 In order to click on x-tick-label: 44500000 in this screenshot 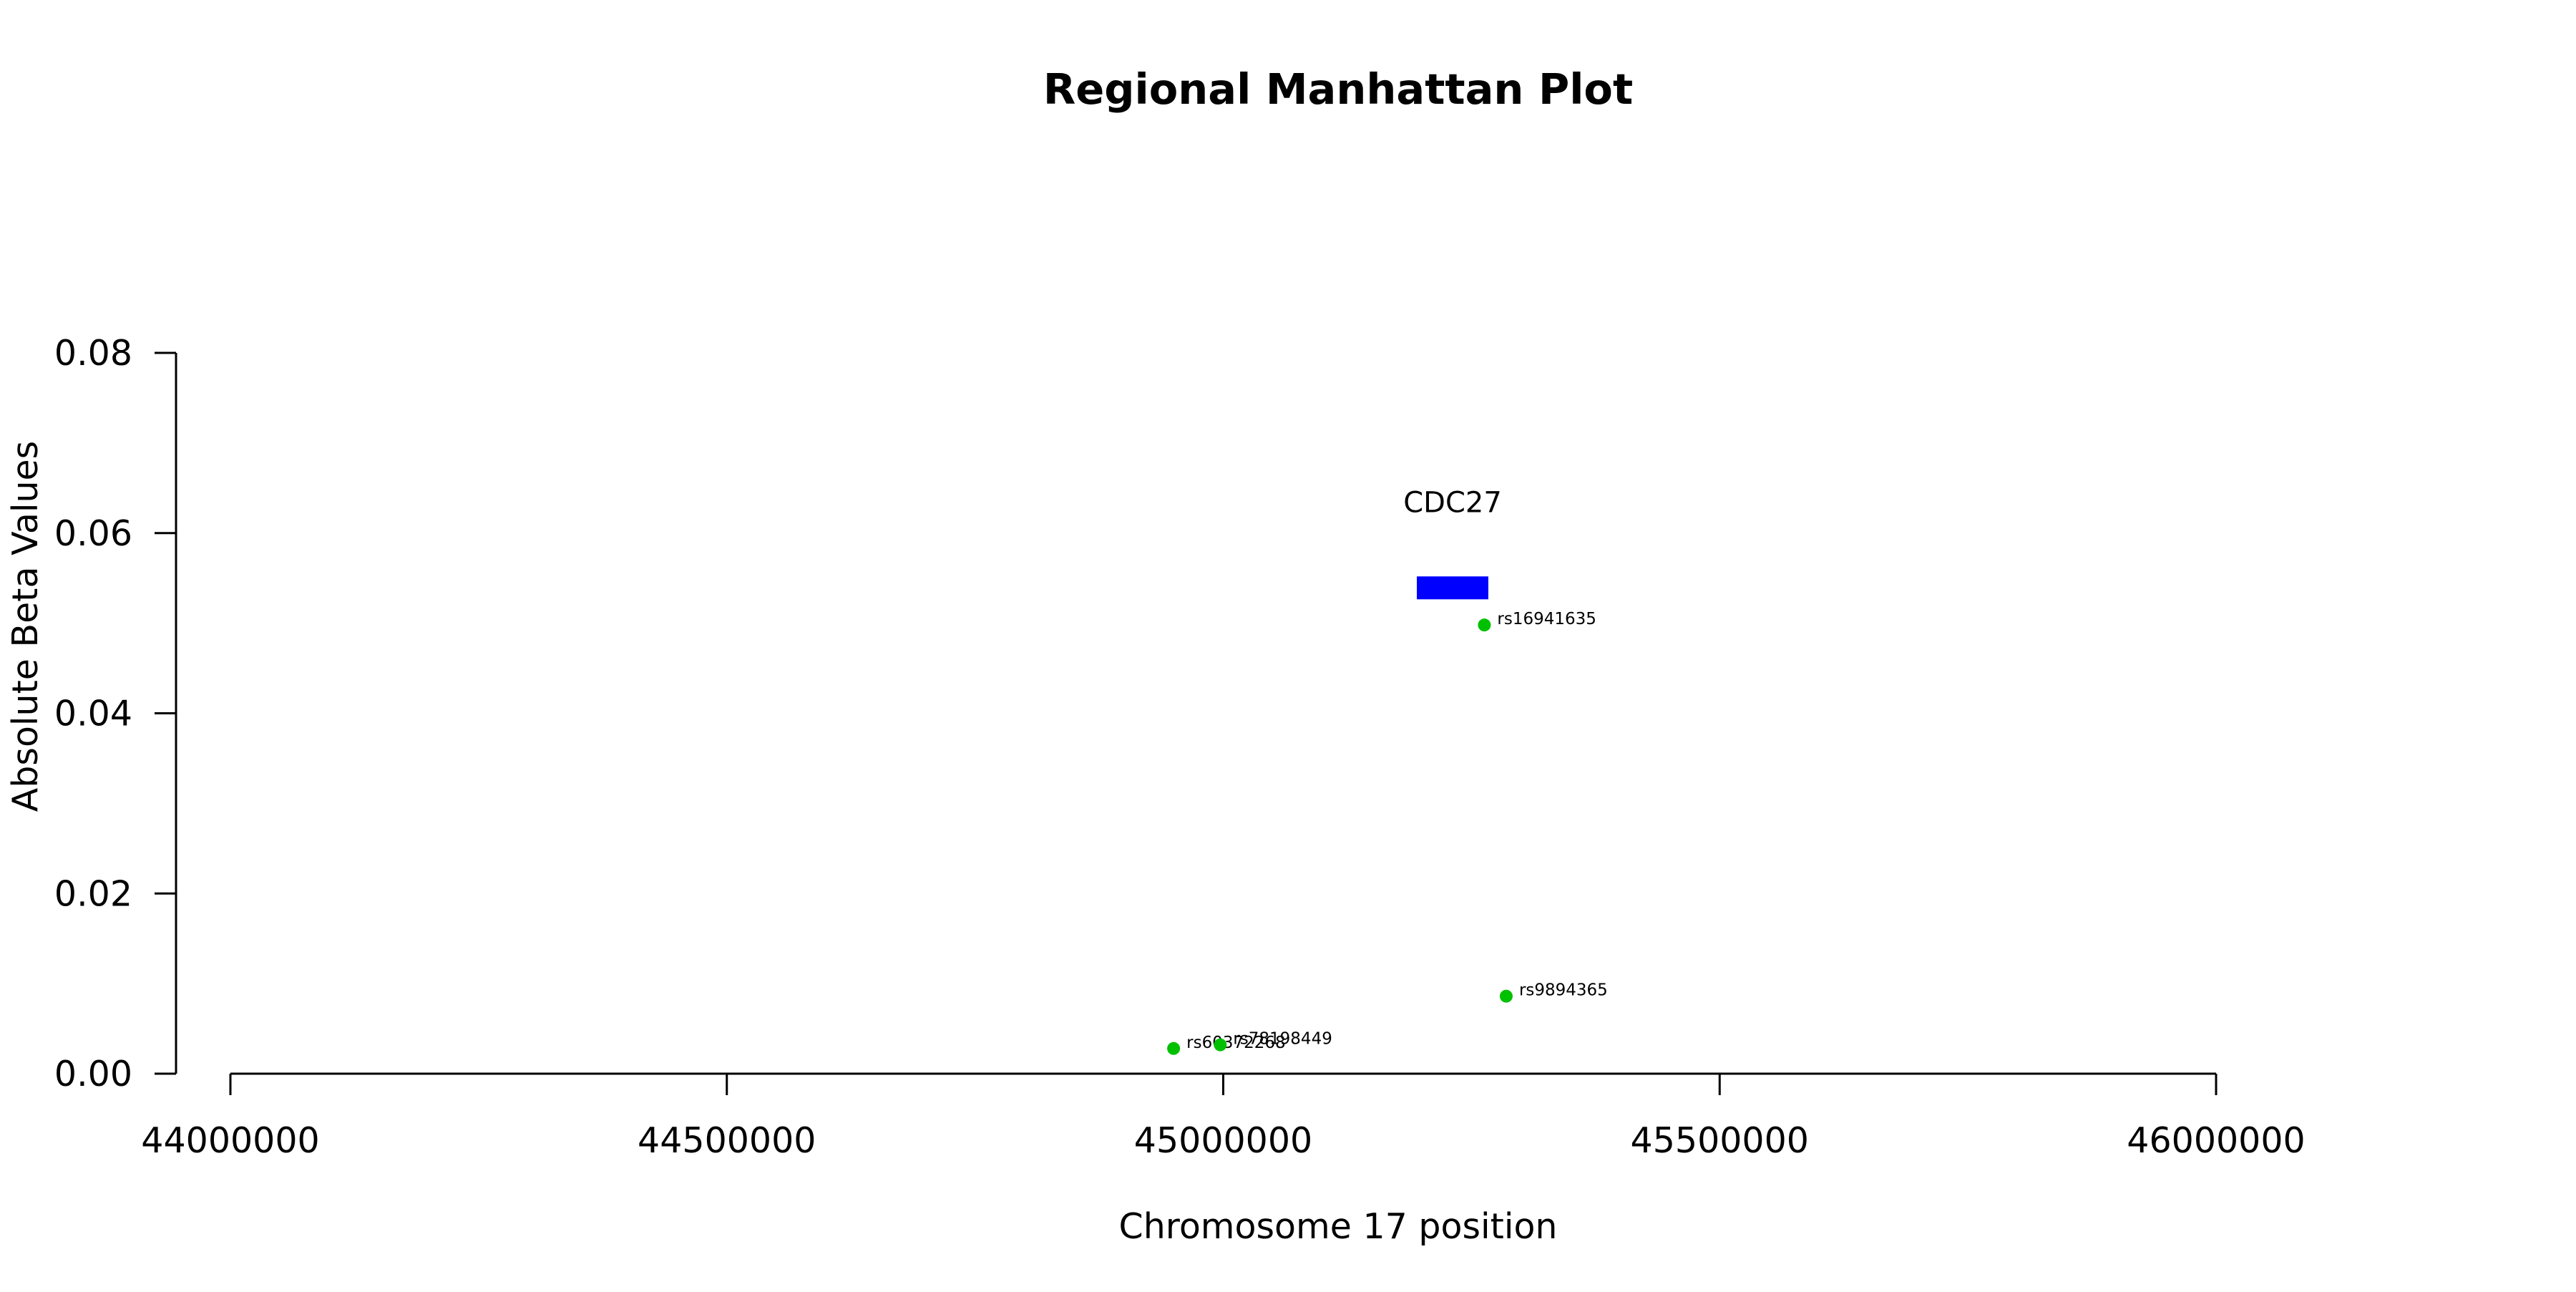, I will do `click(727, 1140)`.